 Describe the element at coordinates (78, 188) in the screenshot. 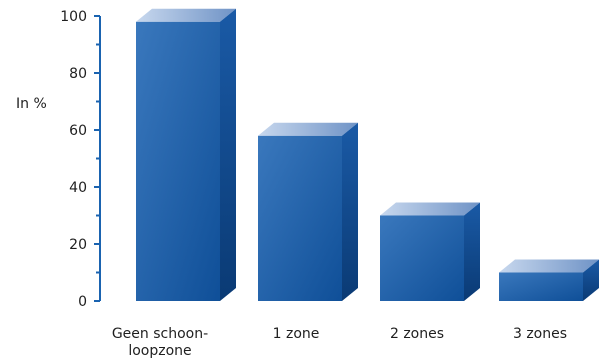

I see `y-tick-label: 40` at that location.